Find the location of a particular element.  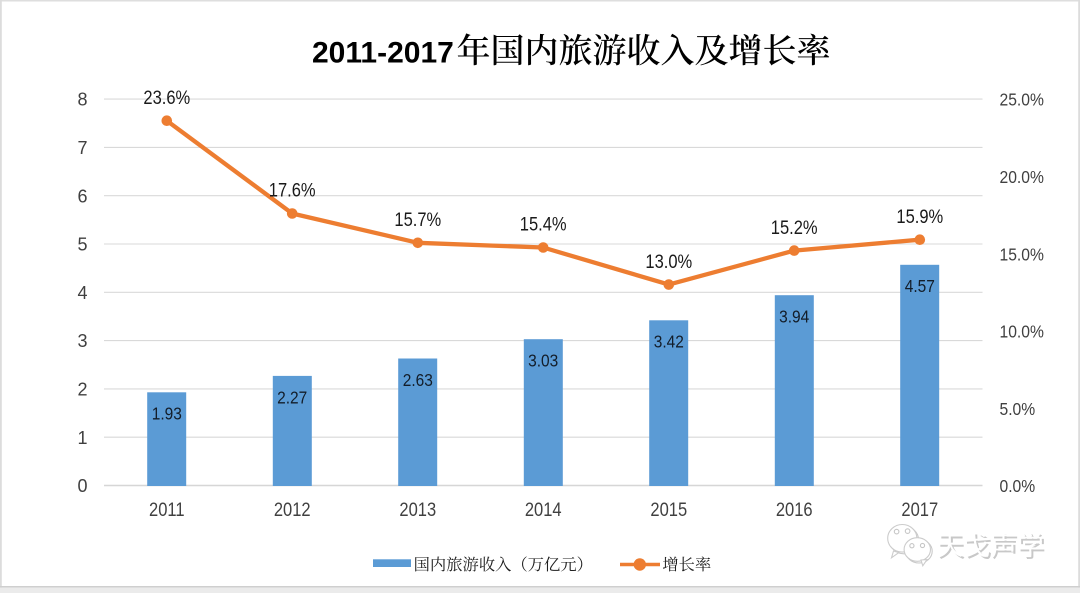

svg-text: 13.0% is located at coordinates (668, 261).